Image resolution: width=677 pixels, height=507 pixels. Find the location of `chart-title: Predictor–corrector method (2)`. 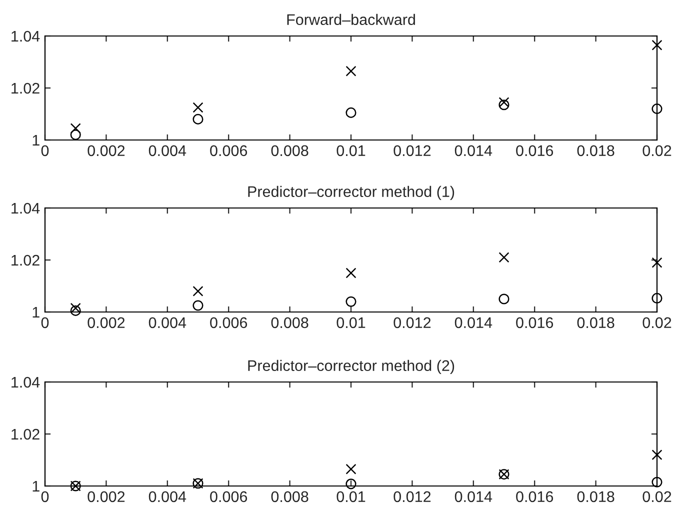

chart-title: Predictor–corrector method (2) is located at coordinates (351, 367).